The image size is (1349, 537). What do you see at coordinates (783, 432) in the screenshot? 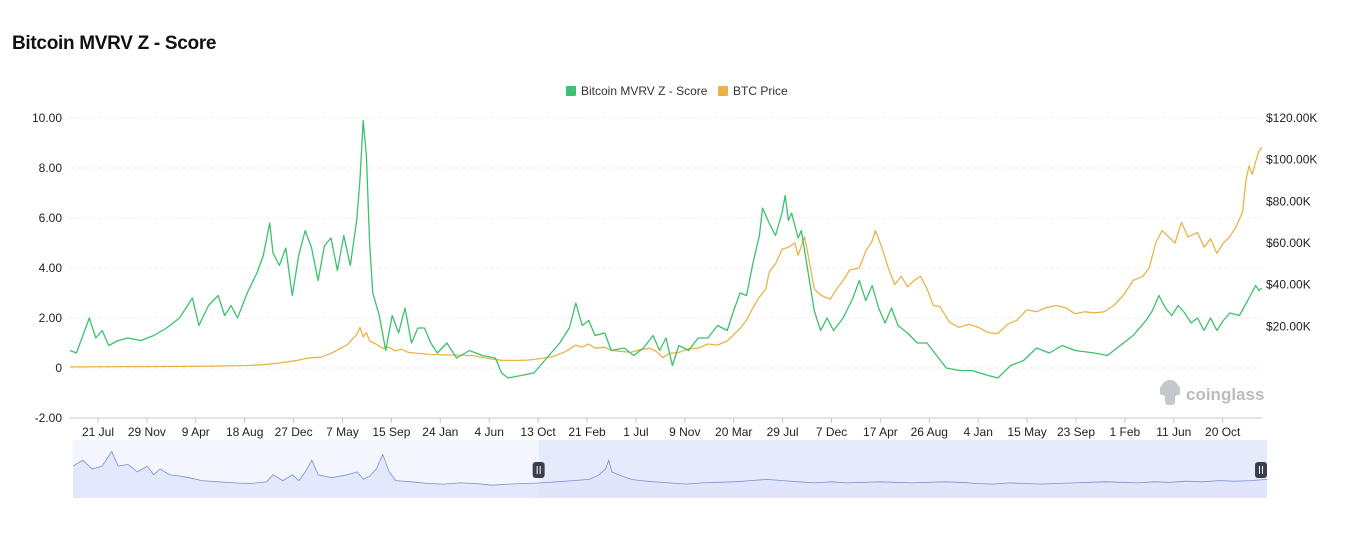
I see `x-tick-label: 29 Jul` at bounding box center [783, 432].